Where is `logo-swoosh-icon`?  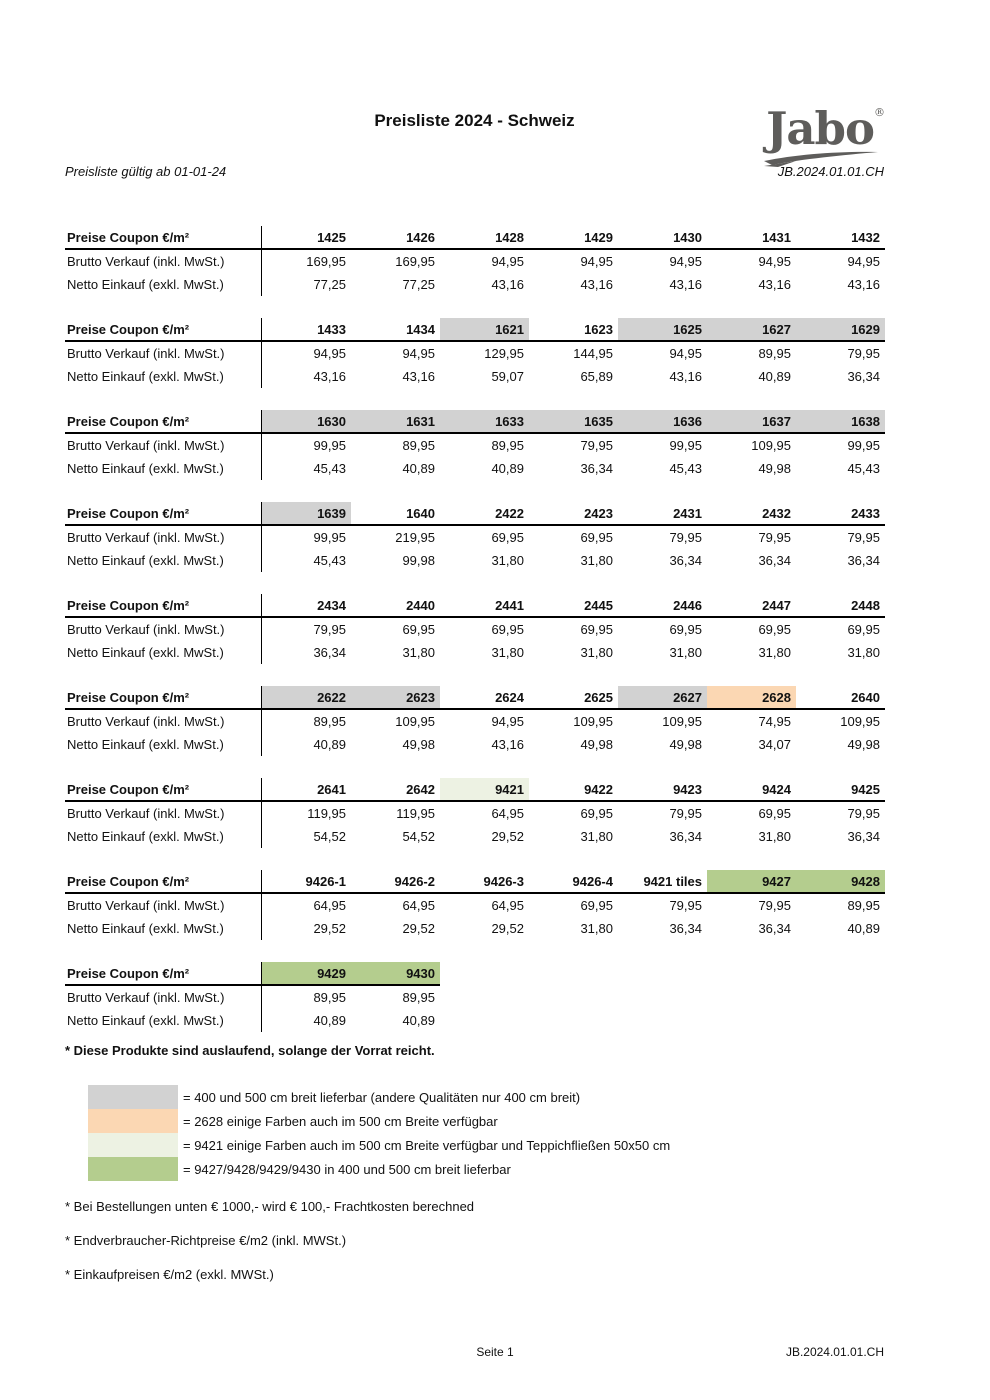
logo-swoosh-icon is located at coordinates (821, 159).